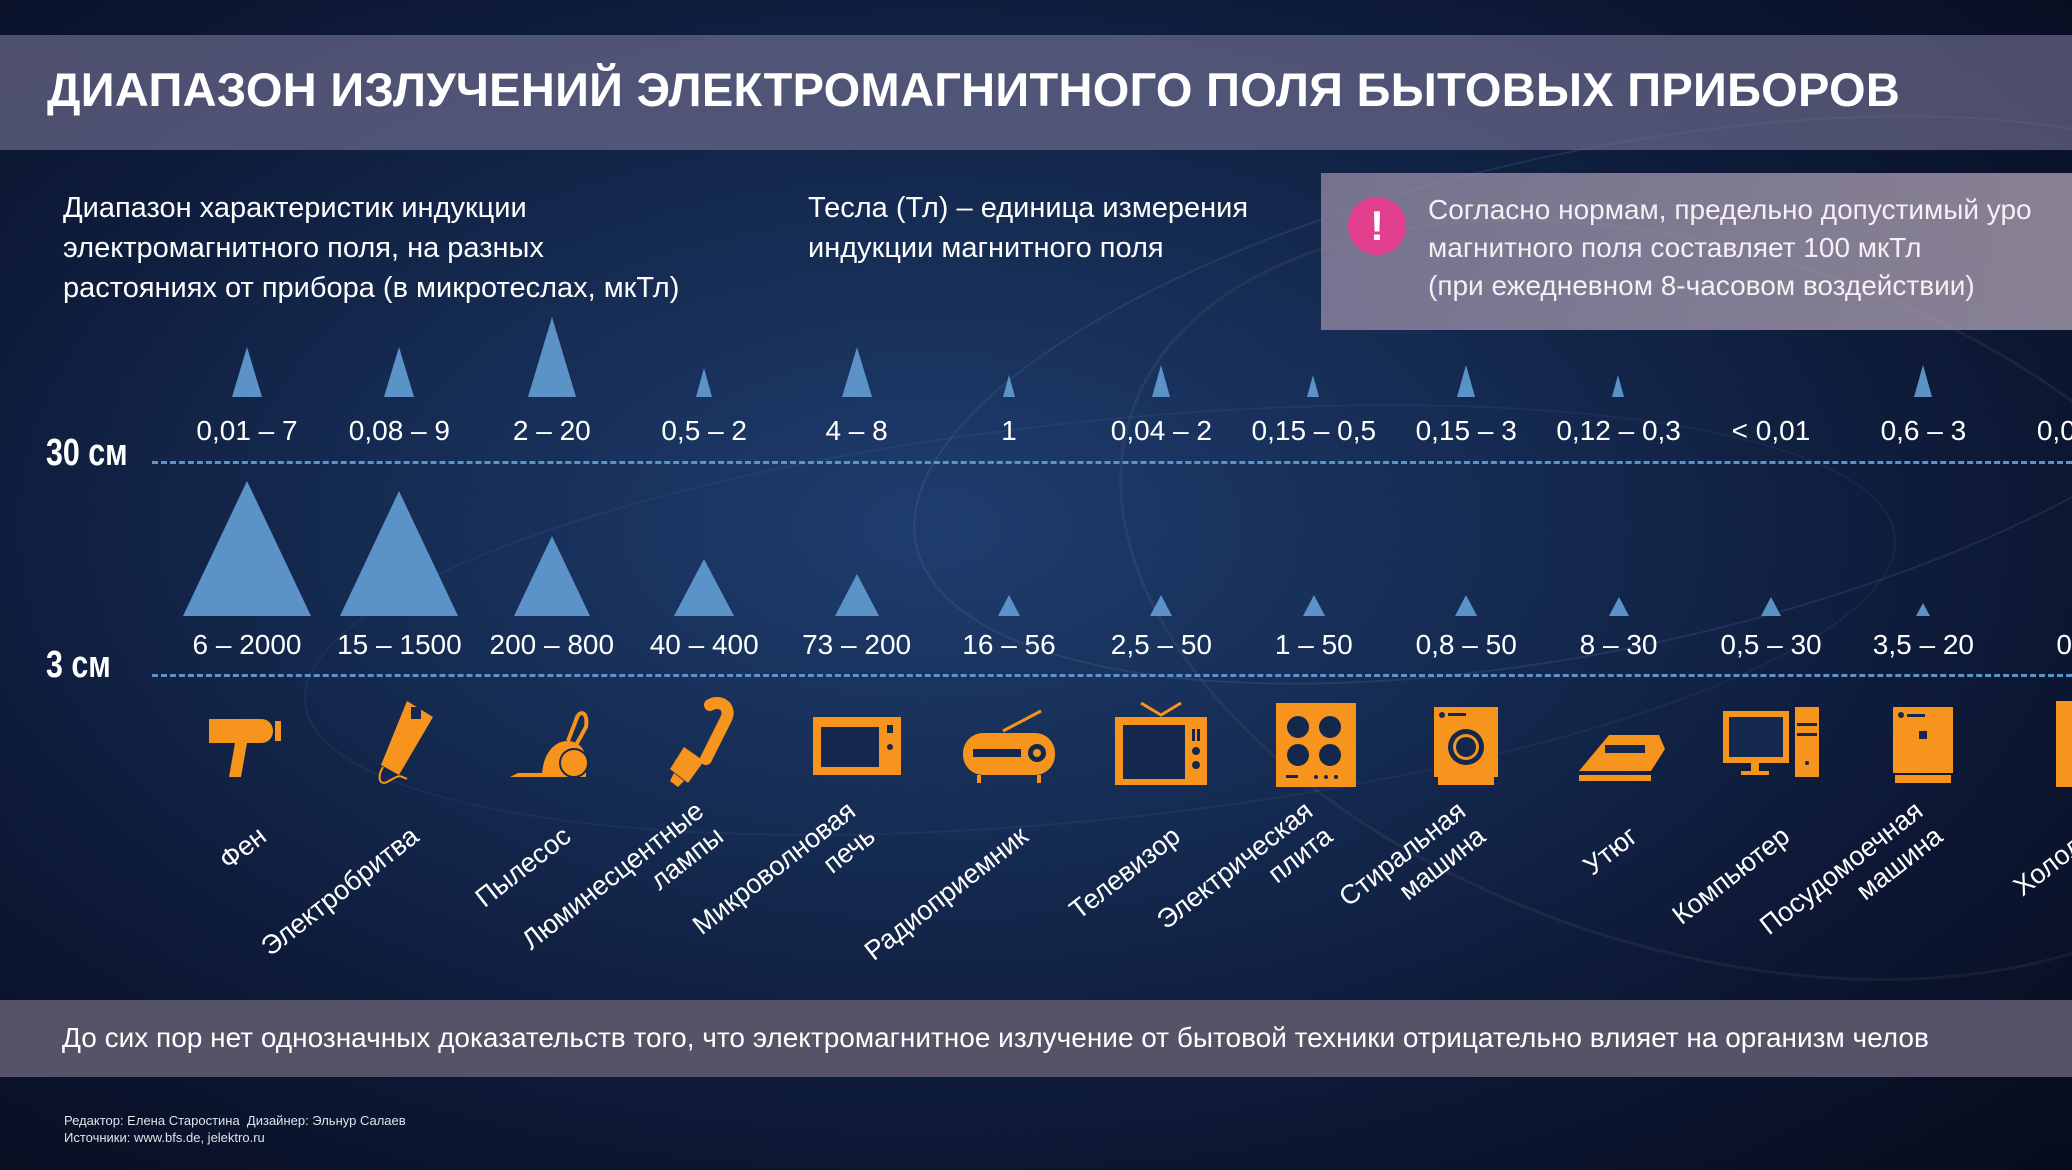 The width and height of the screenshot is (2072, 1170). What do you see at coordinates (1009, 644) in the screenshot?
I see `value-3cm: 16 – 56` at bounding box center [1009, 644].